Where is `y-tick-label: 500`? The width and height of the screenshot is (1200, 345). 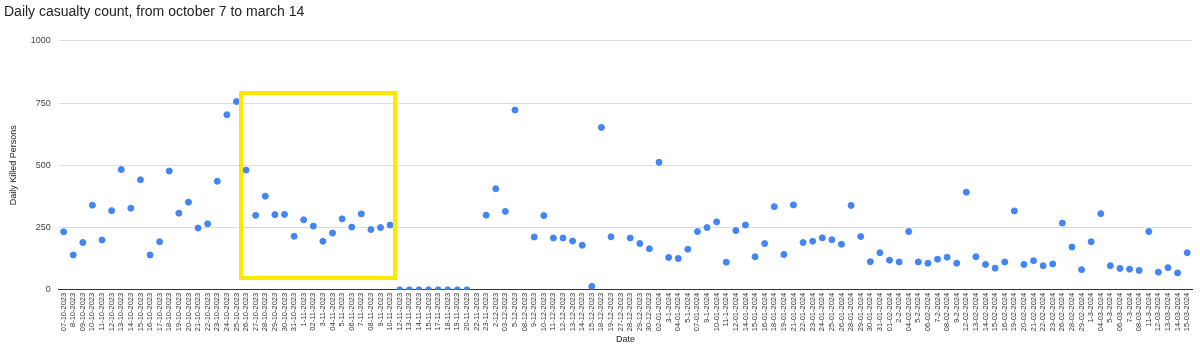 y-tick-label: 500 is located at coordinates (43, 164).